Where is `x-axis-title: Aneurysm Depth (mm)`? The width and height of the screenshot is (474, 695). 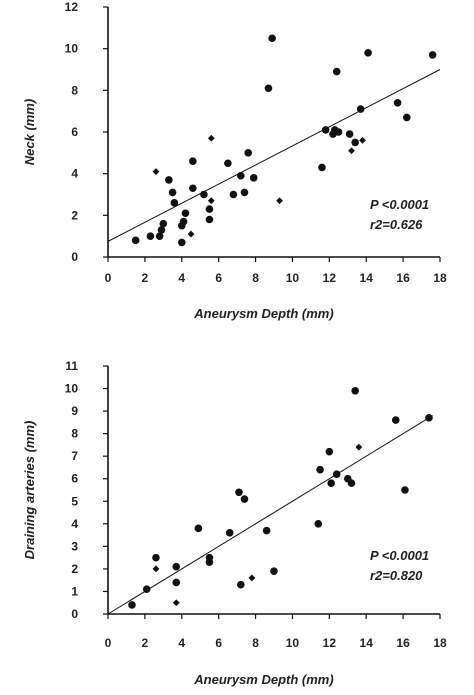
x-axis-title: Aneurysm Depth (mm) is located at coordinates (263, 679).